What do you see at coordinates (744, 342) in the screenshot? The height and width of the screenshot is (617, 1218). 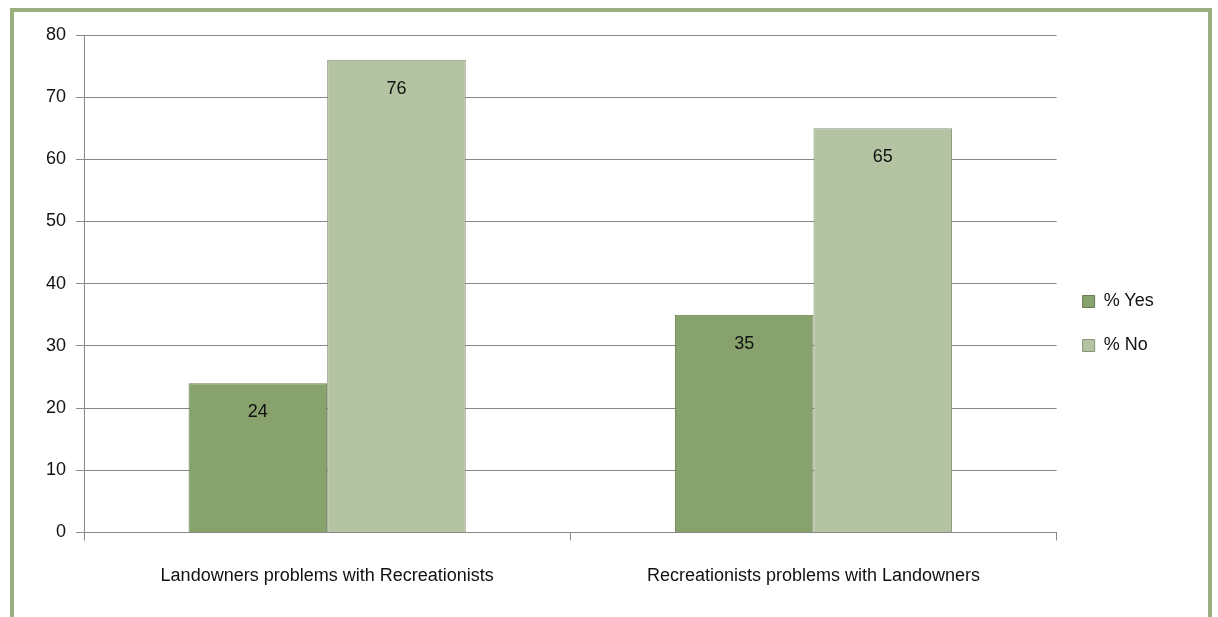 I see `data-label: 35` at bounding box center [744, 342].